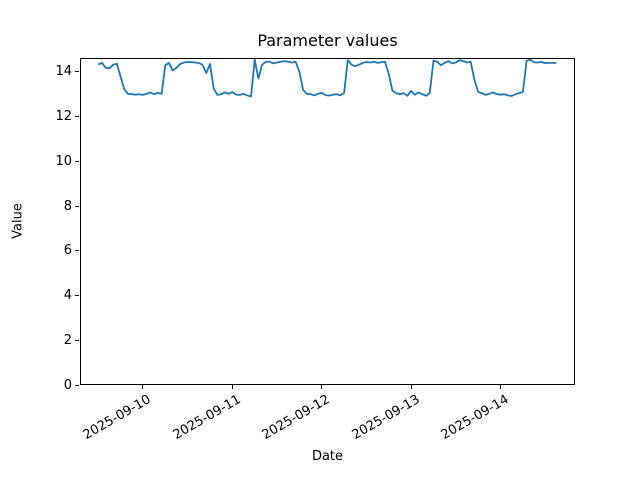 The image size is (640, 480). I want to click on chart-title: Parameter values, so click(327, 40).